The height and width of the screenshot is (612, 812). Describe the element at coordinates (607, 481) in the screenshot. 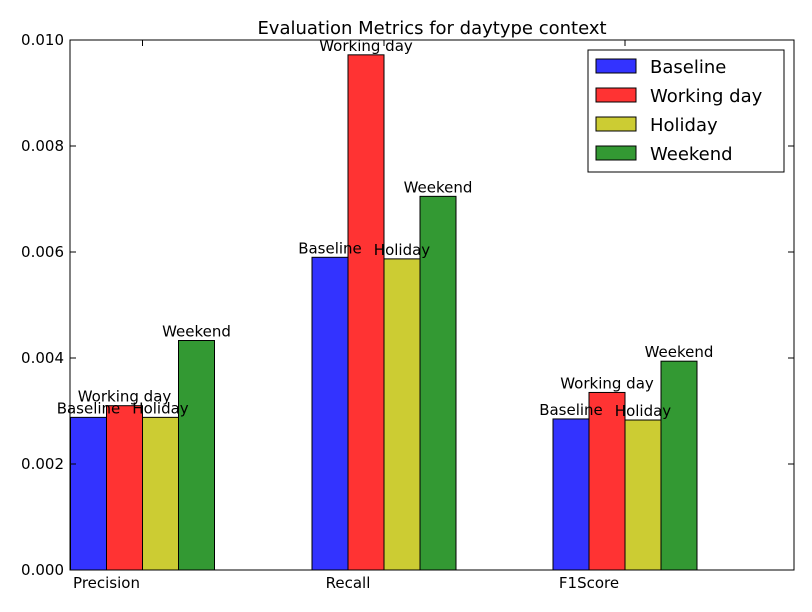

I see `bar-working-day-f1score` at that location.